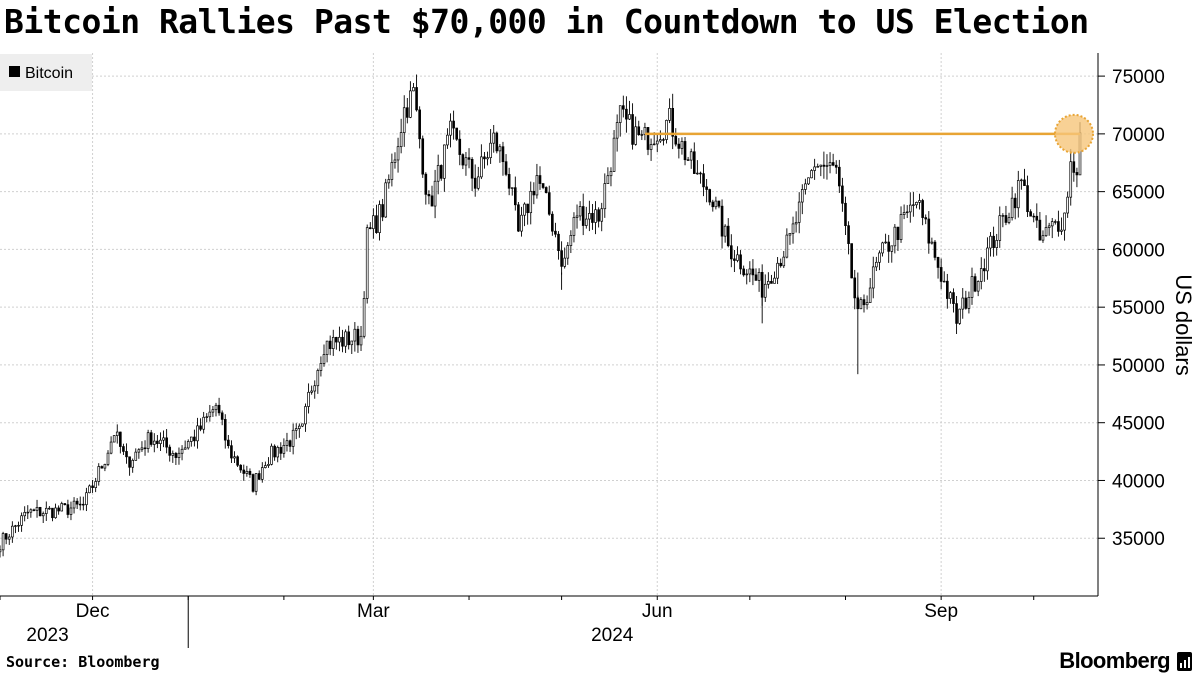 The height and width of the screenshot is (675, 1200). Describe the element at coordinates (1138, 366) in the screenshot. I see `y-tick-label: 50000` at that location.